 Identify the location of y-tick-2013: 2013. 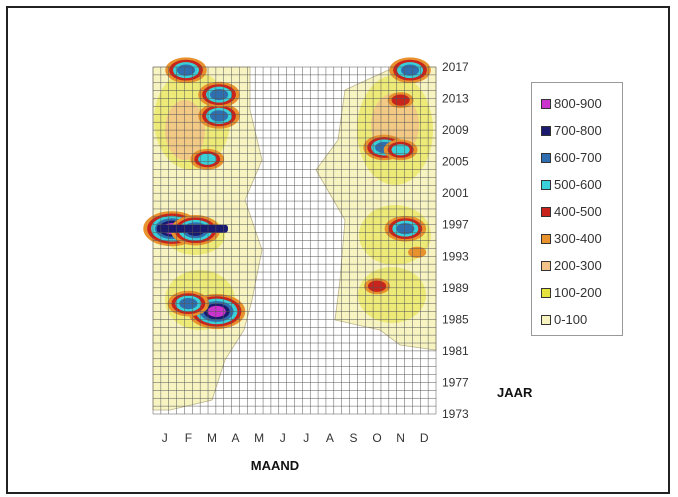
(455, 99).